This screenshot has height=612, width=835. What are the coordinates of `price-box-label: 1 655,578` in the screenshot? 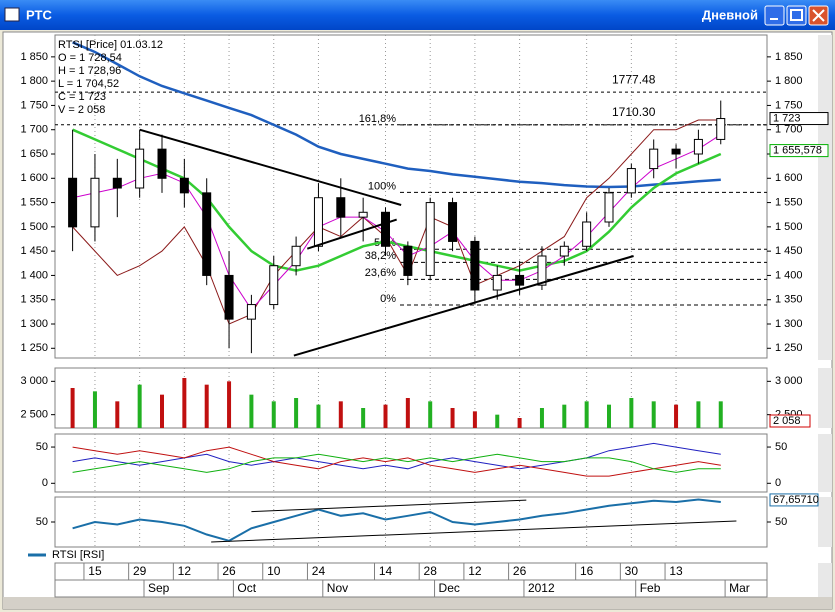 It's located at (797, 151).